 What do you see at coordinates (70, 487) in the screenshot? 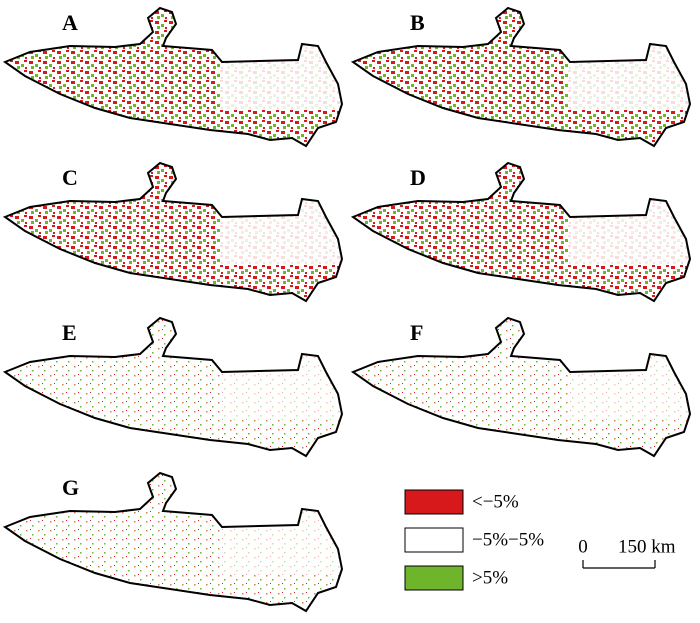
I see `panel-label: G` at bounding box center [70, 487].